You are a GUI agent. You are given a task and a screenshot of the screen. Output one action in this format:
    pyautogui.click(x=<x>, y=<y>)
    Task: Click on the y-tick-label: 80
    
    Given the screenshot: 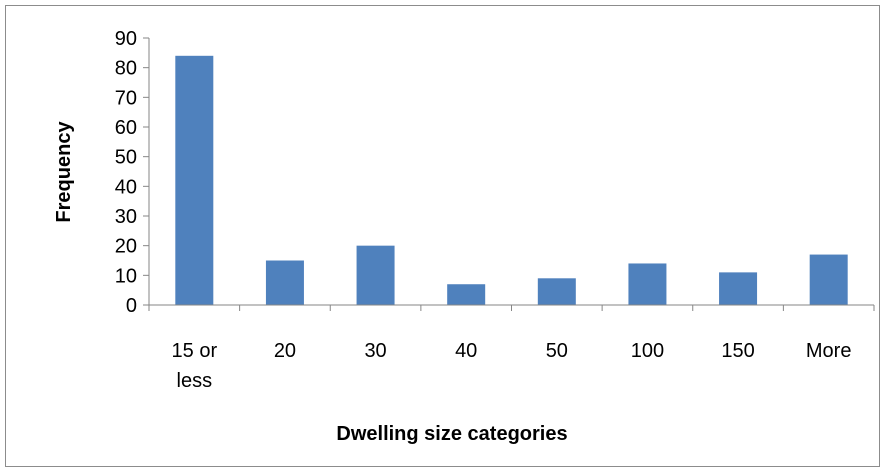 What is the action you would take?
    pyautogui.click(x=126, y=69)
    